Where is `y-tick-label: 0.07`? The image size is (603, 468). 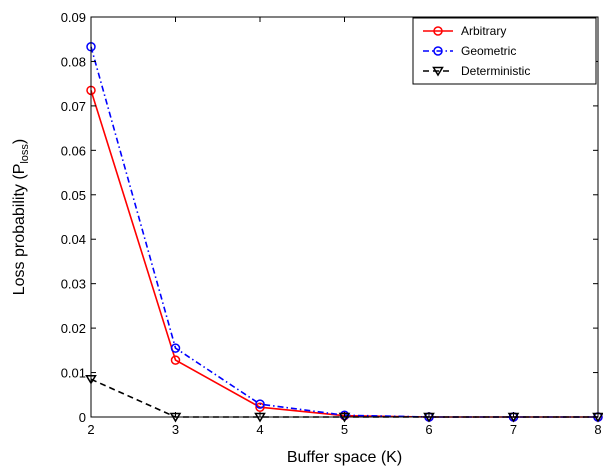 y-tick-label: 0.07 is located at coordinates (73, 106).